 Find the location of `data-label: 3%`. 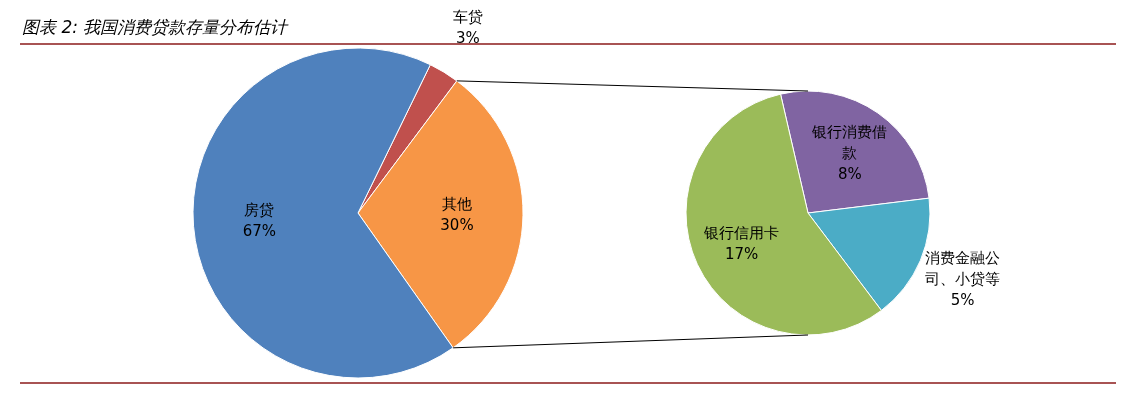

data-label: 3% is located at coordinates (468, 38).